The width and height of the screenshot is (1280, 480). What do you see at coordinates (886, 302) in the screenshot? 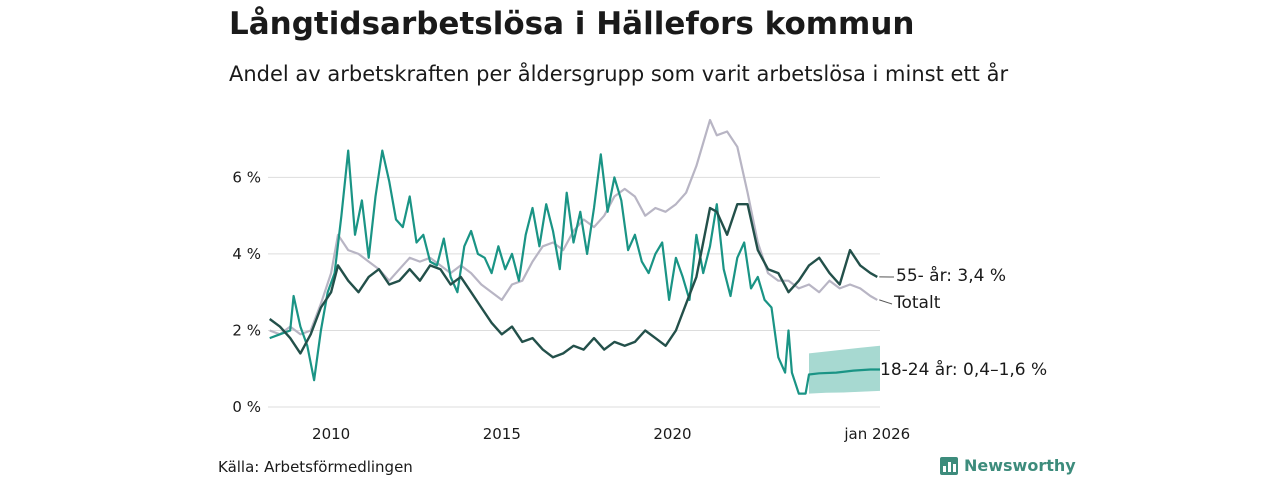
I see `series-total-leader-line` at bounding box center [886, 302].